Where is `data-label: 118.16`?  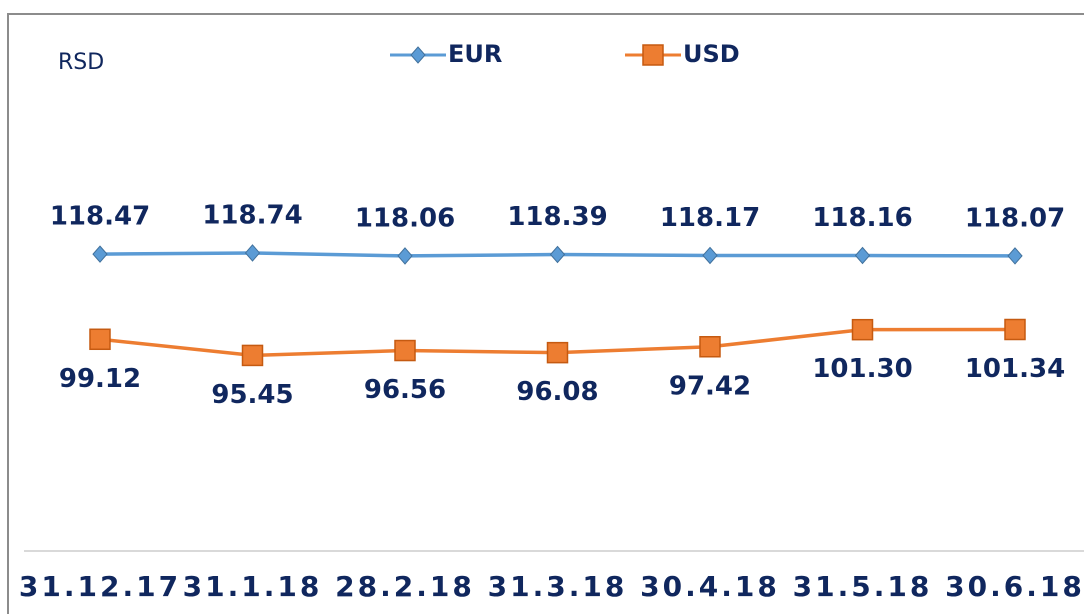
data-label: 118.16 is located at coordinates (862, 218).